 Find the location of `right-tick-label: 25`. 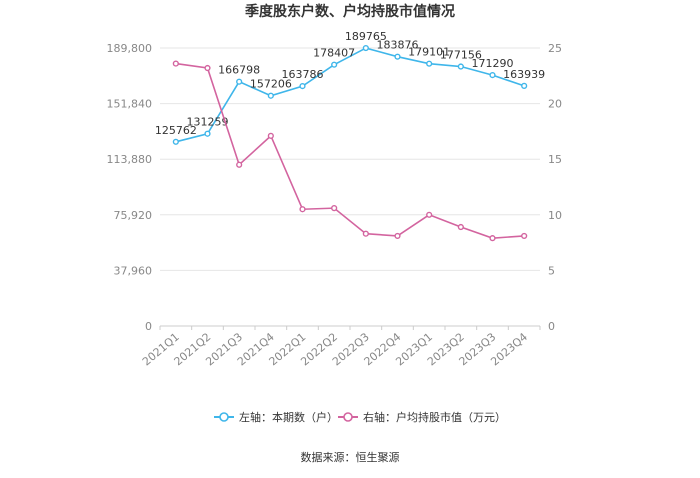

right-tick-label: 25 is located at coordinates (555, 48).